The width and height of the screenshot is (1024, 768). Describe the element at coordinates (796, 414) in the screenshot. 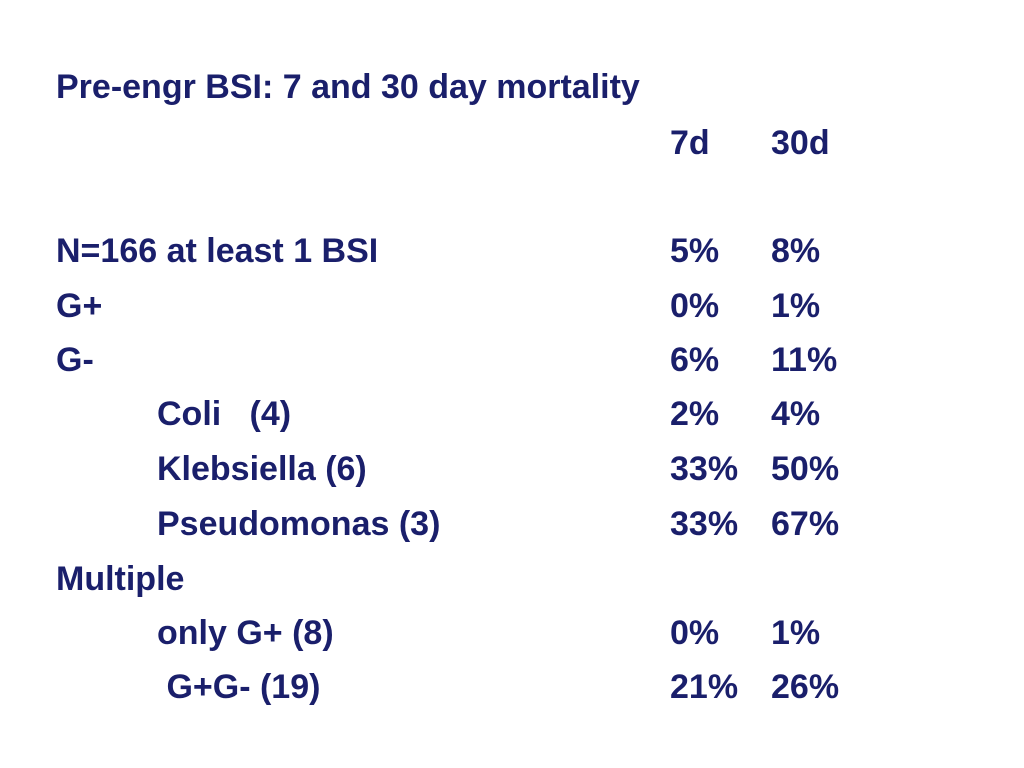

I see `row-value-30d: 4%` at that location.